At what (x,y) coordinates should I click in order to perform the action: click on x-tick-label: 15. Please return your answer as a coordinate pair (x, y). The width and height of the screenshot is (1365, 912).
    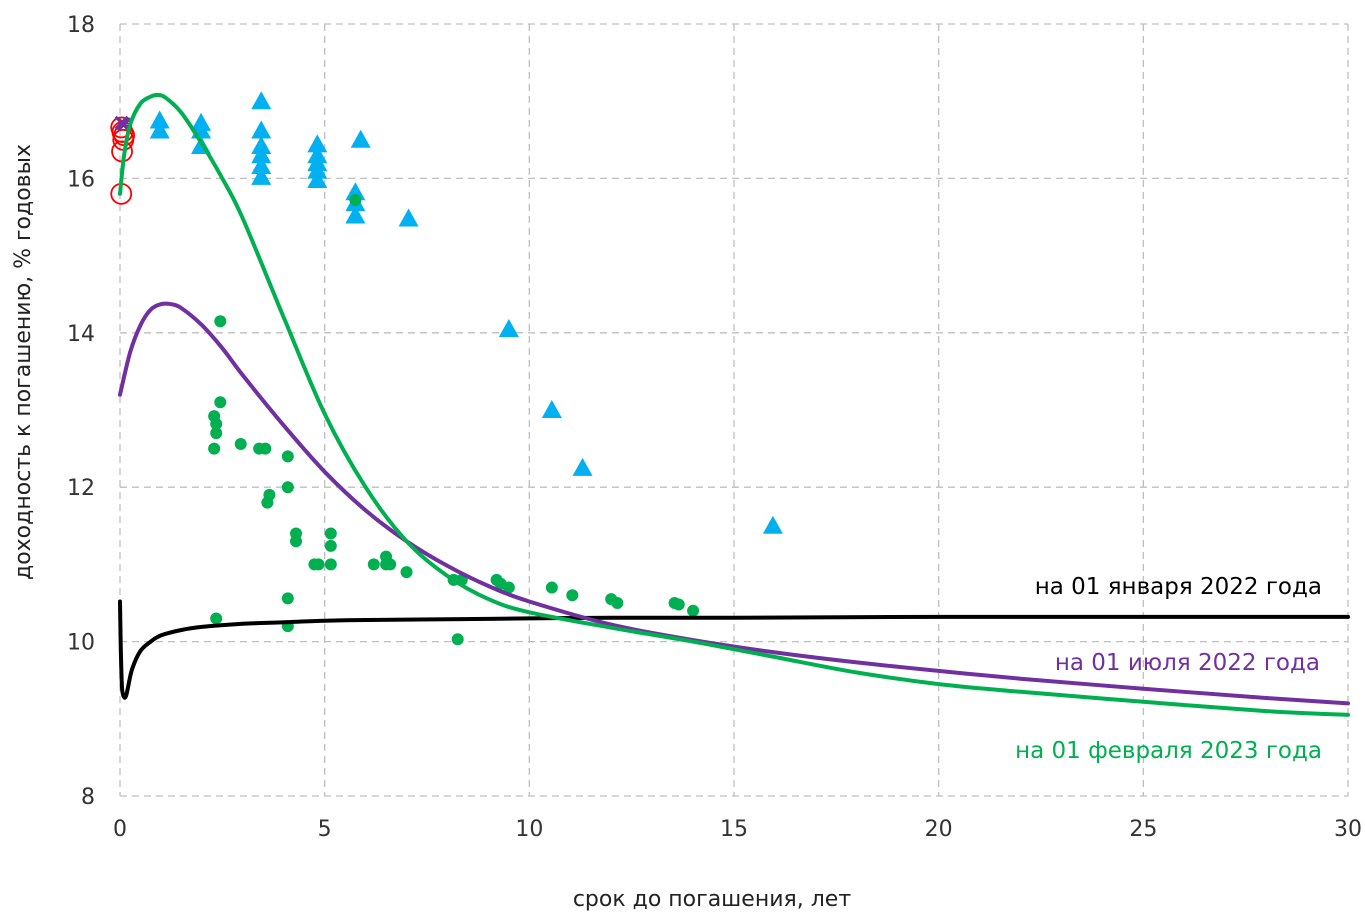
    Looking at the image, I should click on (734, 829).